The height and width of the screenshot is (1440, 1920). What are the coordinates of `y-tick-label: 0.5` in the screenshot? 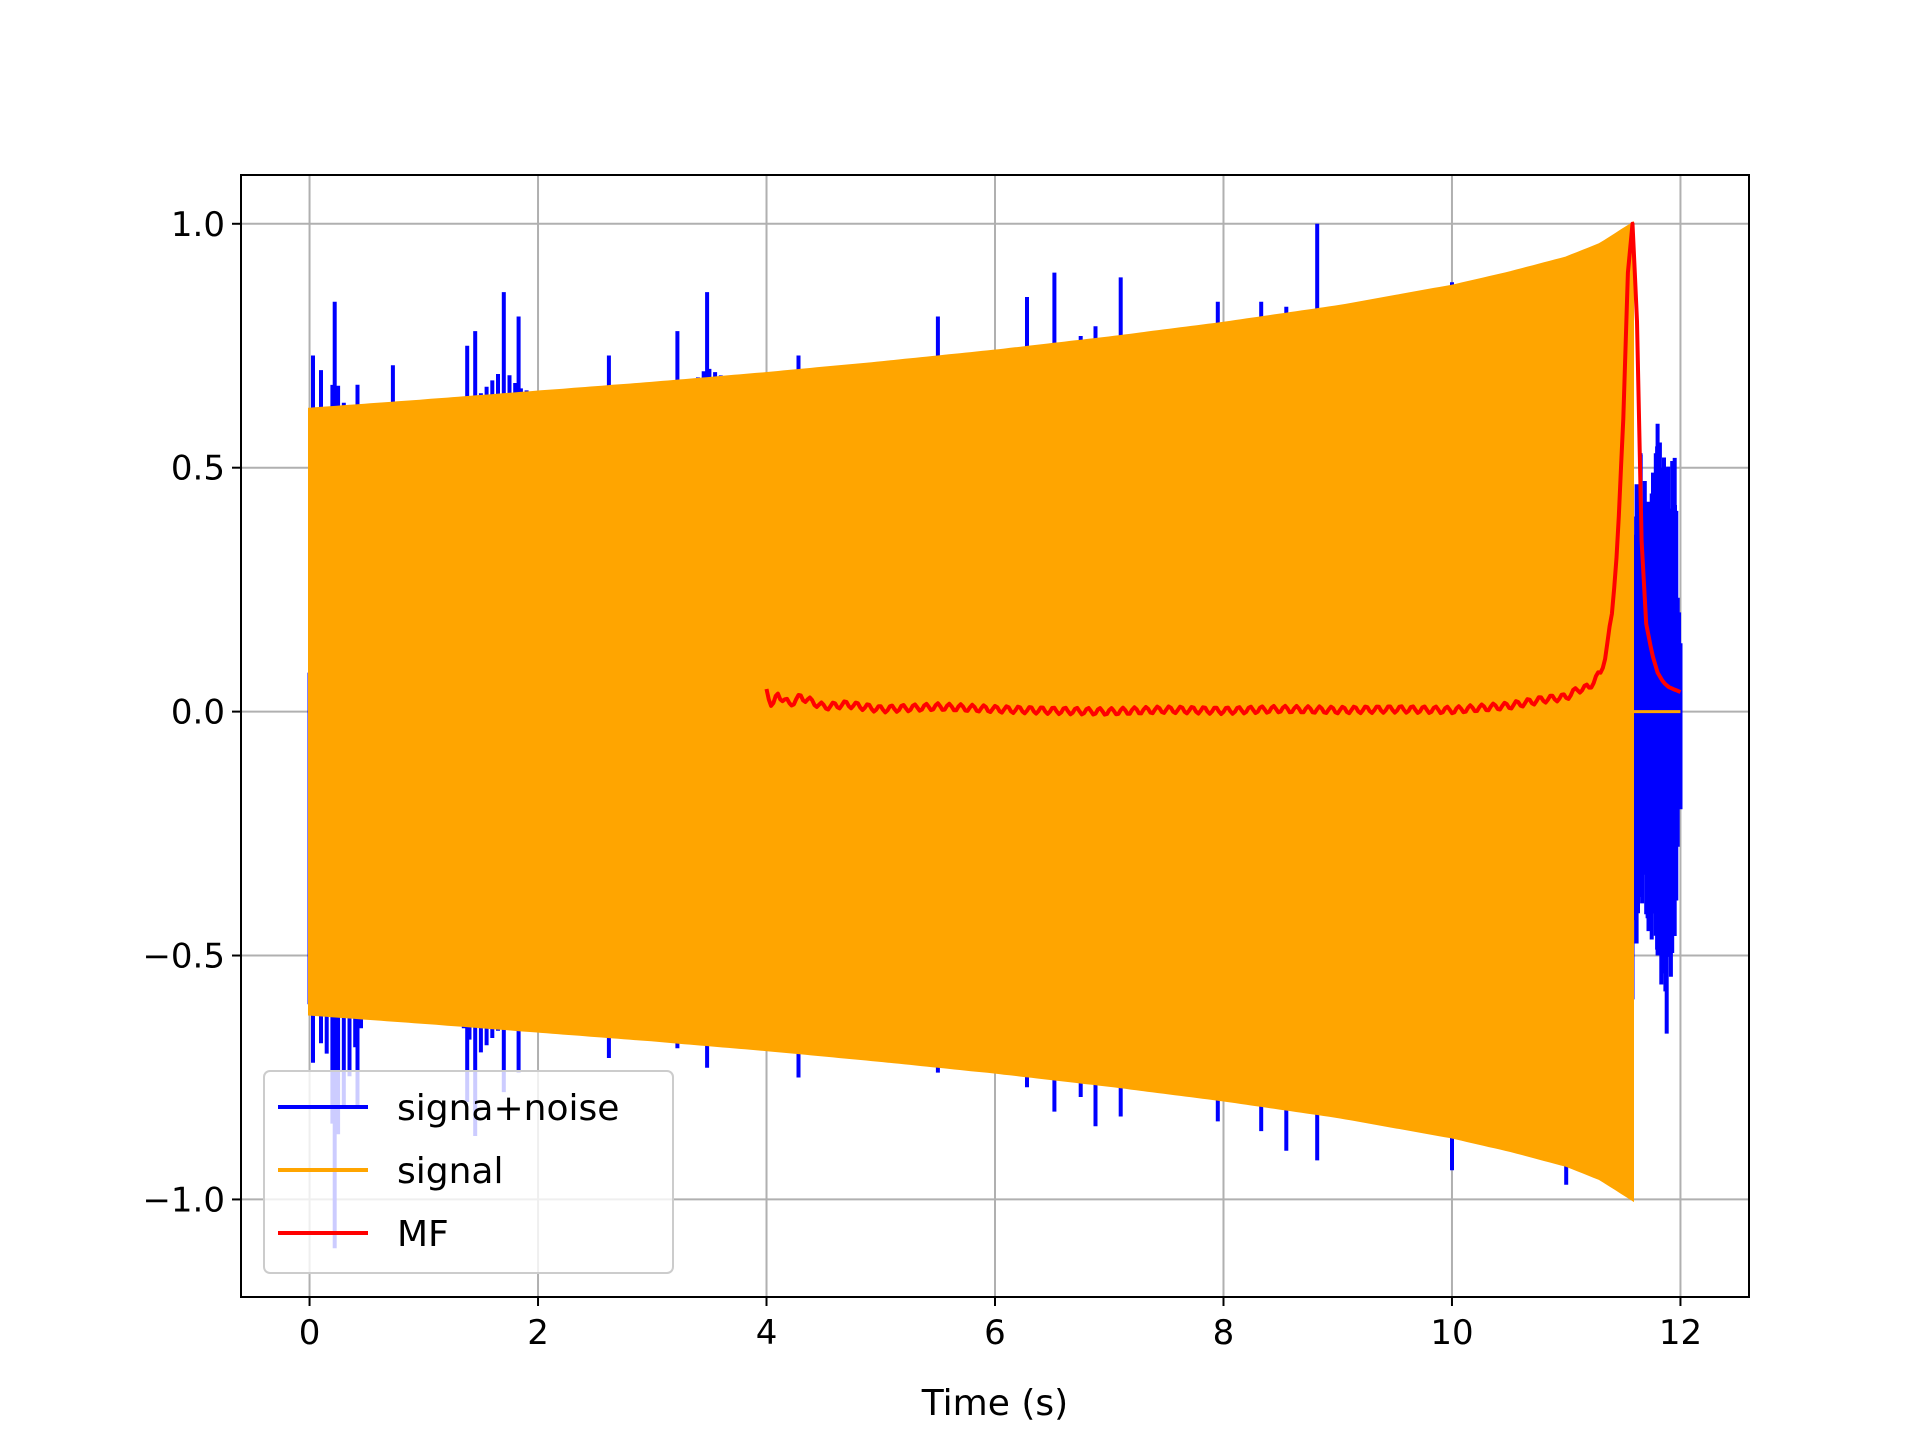 It's located at (198, 469).